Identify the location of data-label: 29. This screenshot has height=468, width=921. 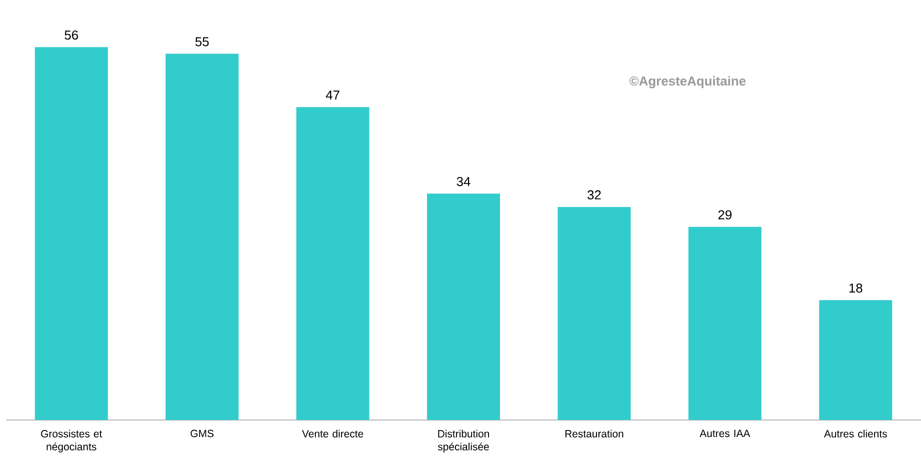
(725, 215).